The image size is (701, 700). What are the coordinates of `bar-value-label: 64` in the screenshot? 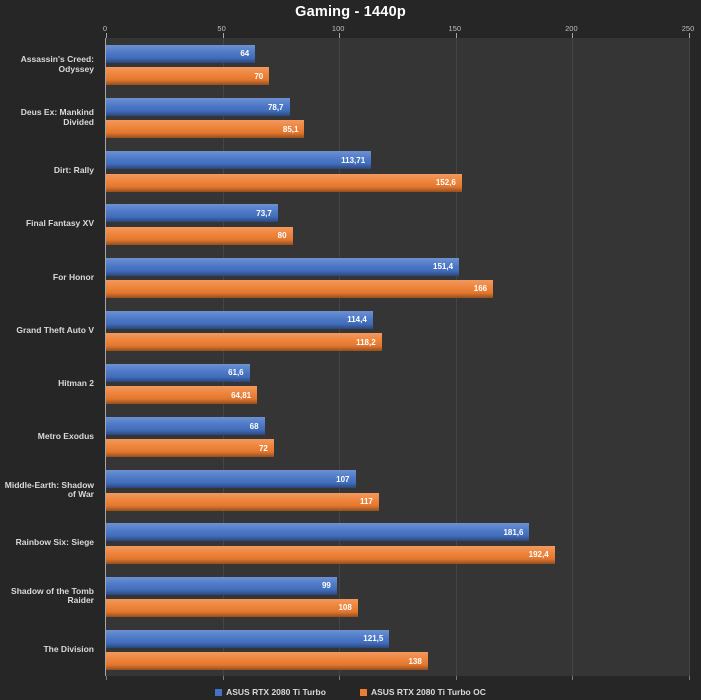 It's located at (245, 54).